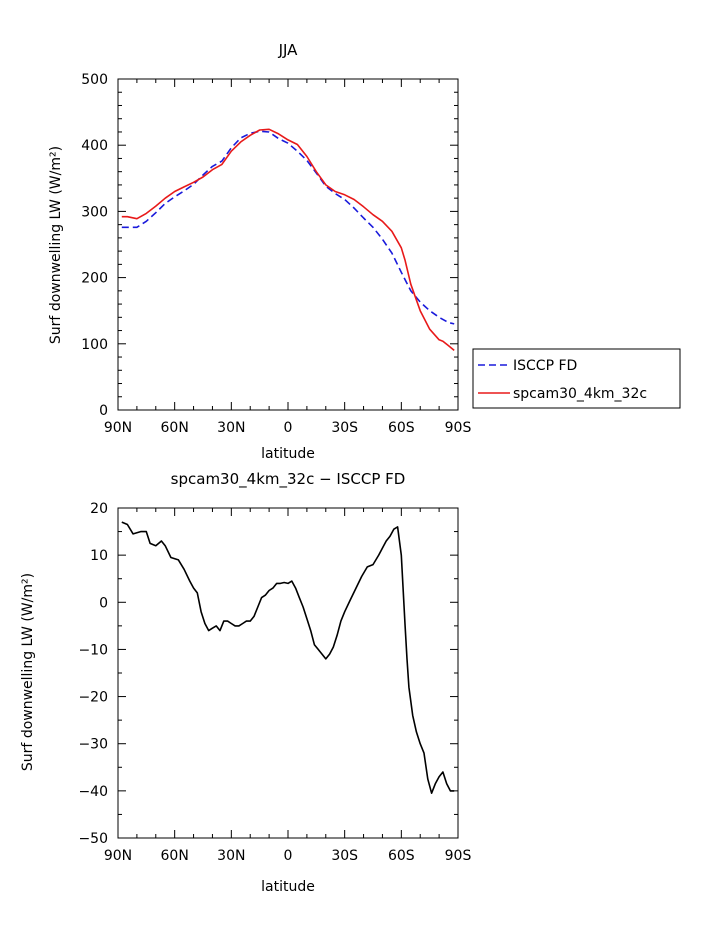  What do you see at coordinates (288, 227) in the screenshot?
I see `series-line-isccp-fd` at bounding box center [288, 227].